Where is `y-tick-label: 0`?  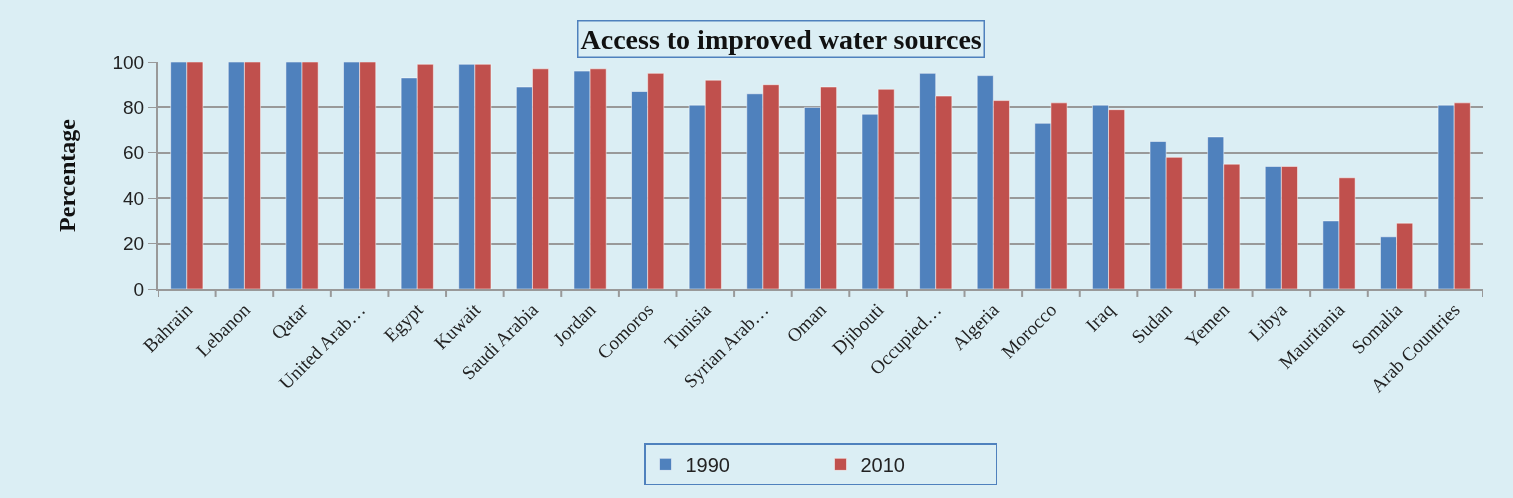 y-tick-label: 0 is located at coordinates (139, 289).